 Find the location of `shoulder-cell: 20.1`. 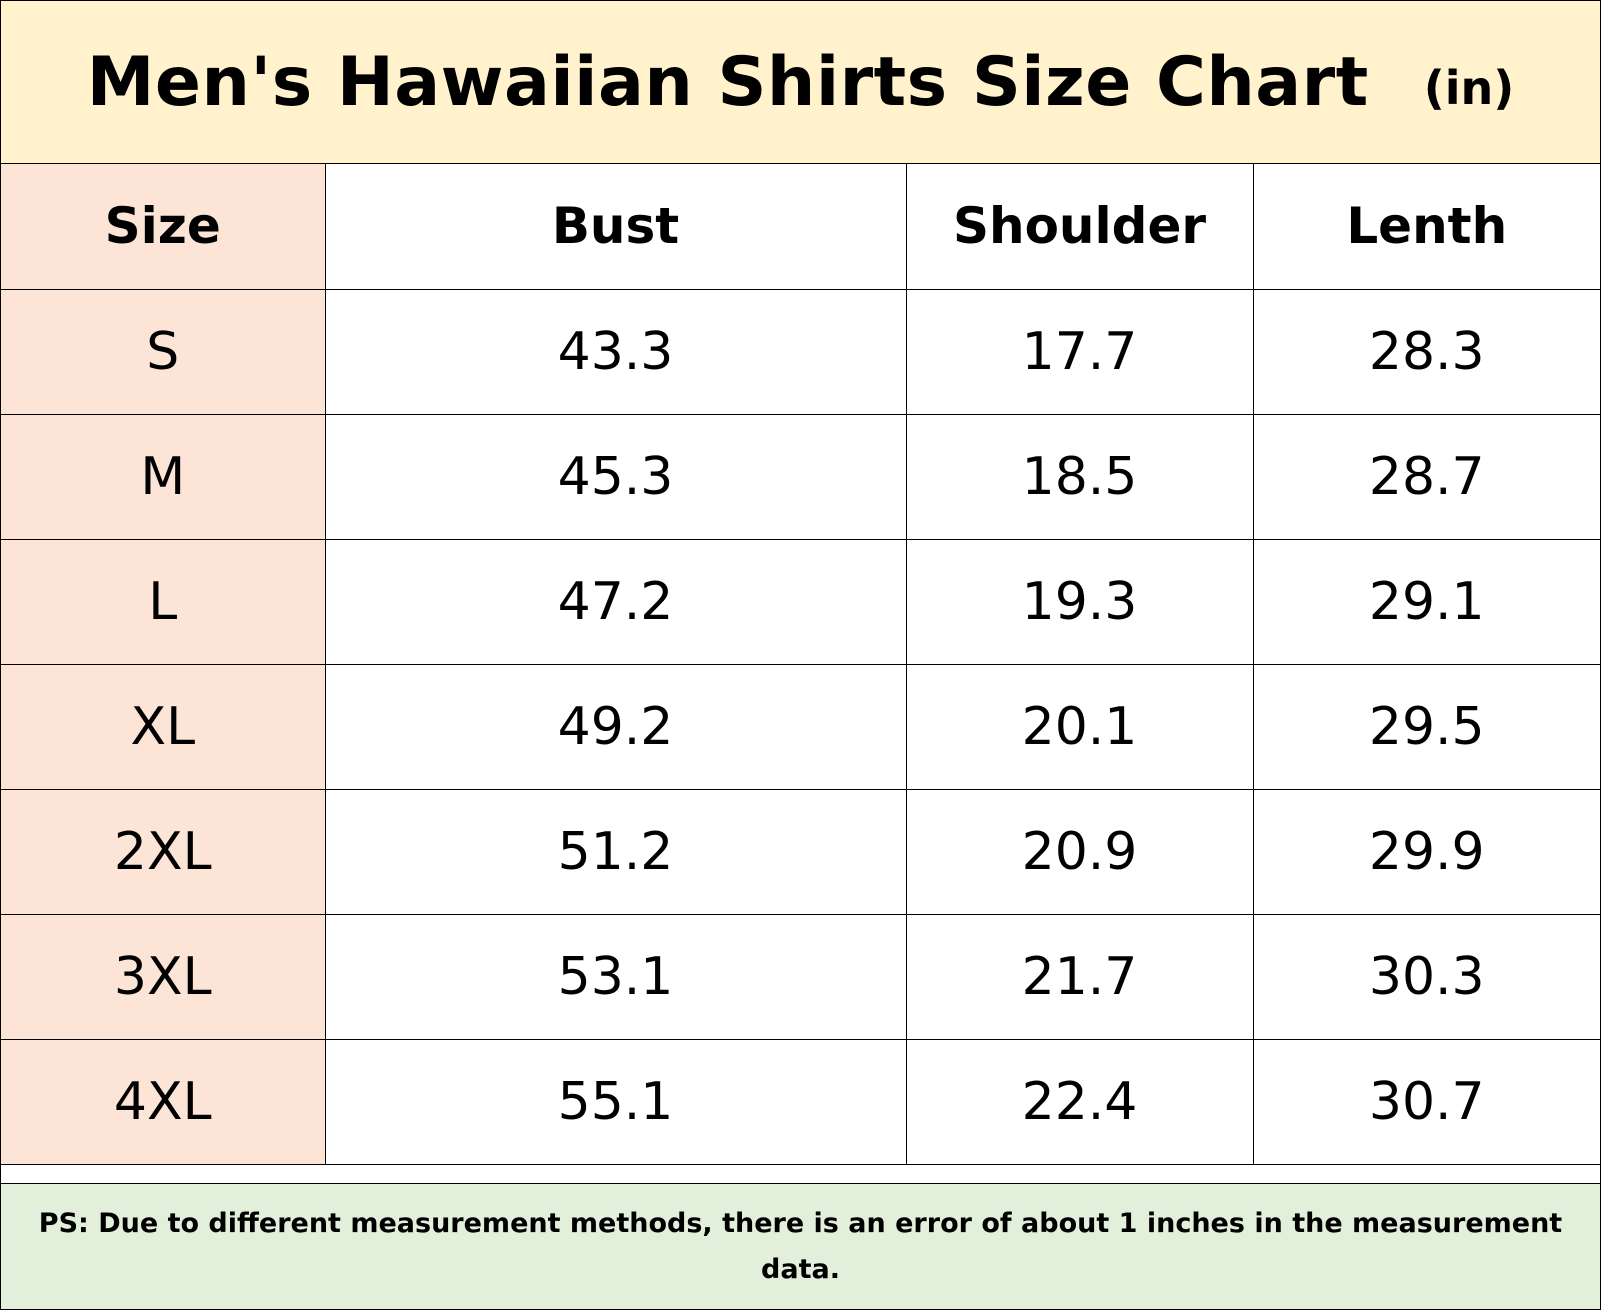

shoulder-cell: 20.1 is located at coordinates (1079, 726).